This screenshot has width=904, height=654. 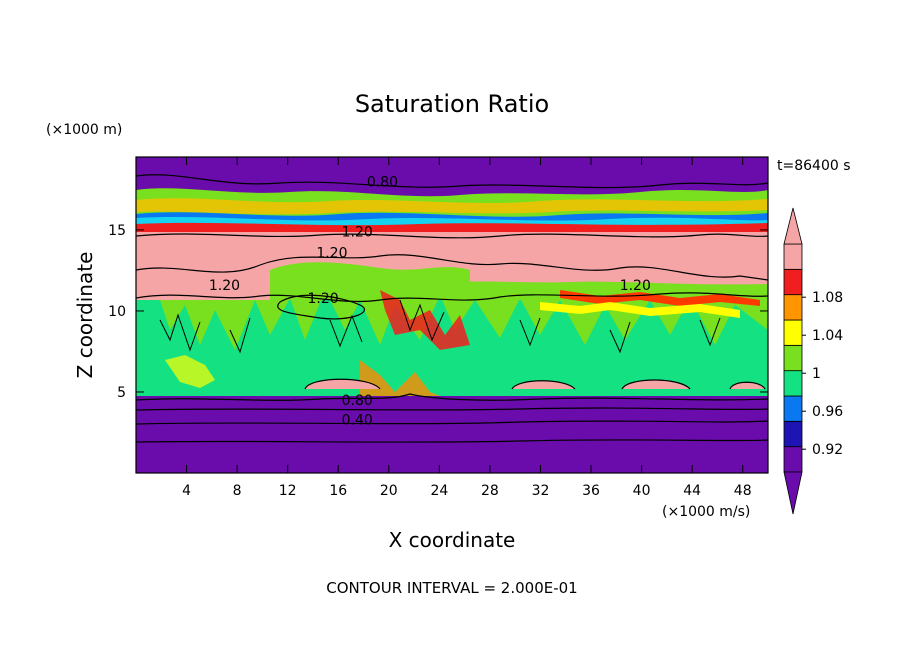 What do you see at coordinates (440, 326) in the screenshot?
I see `contour-cloud-wiggles` at bounding box center [440, 326].